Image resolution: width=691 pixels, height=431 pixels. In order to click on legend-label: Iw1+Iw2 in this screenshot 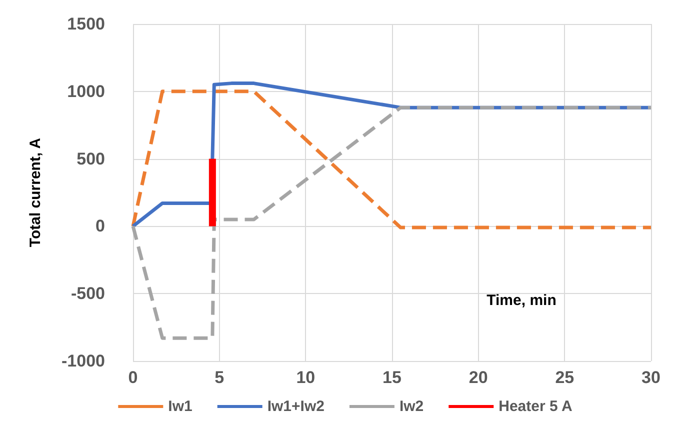, I will do `click(295, 406)`.